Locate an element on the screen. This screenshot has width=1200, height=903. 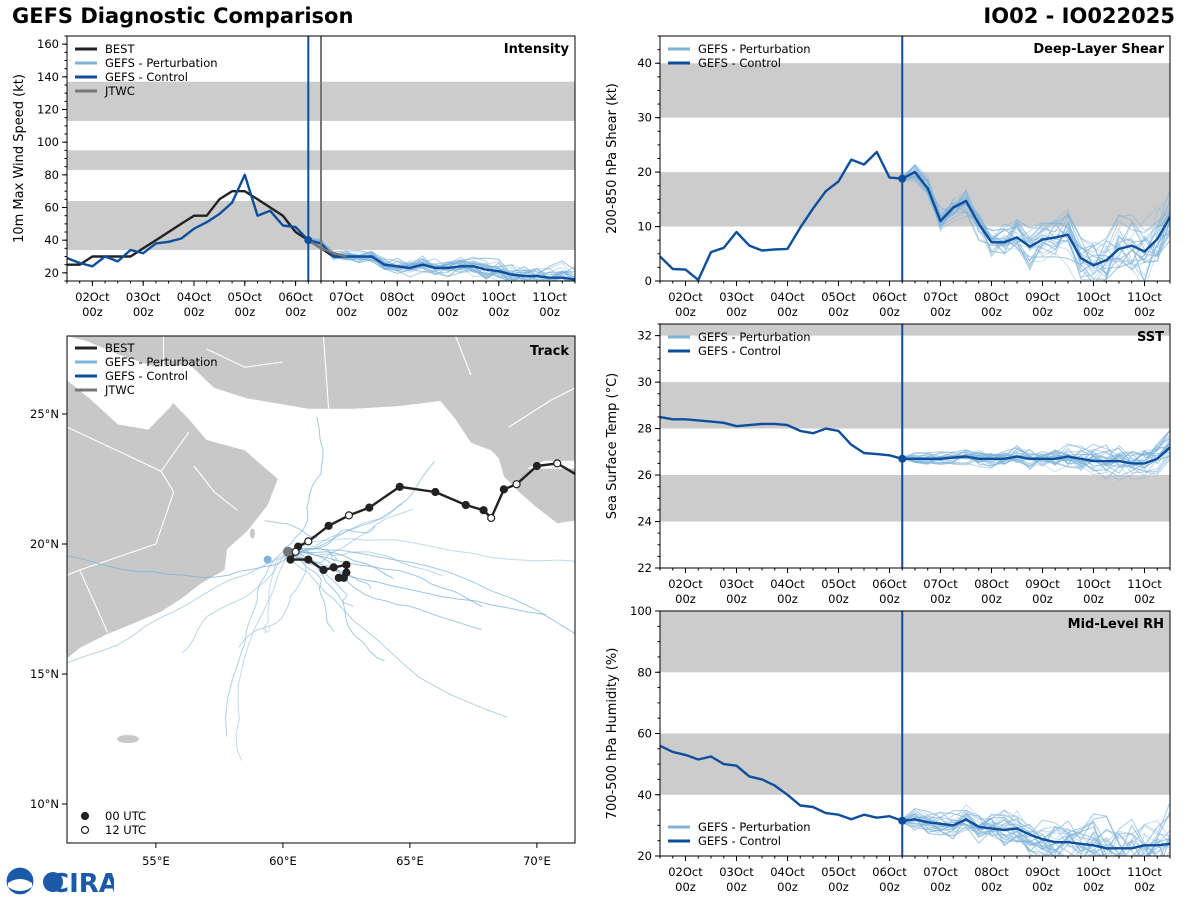
persian-gulf is located at coordinates (129, 383).